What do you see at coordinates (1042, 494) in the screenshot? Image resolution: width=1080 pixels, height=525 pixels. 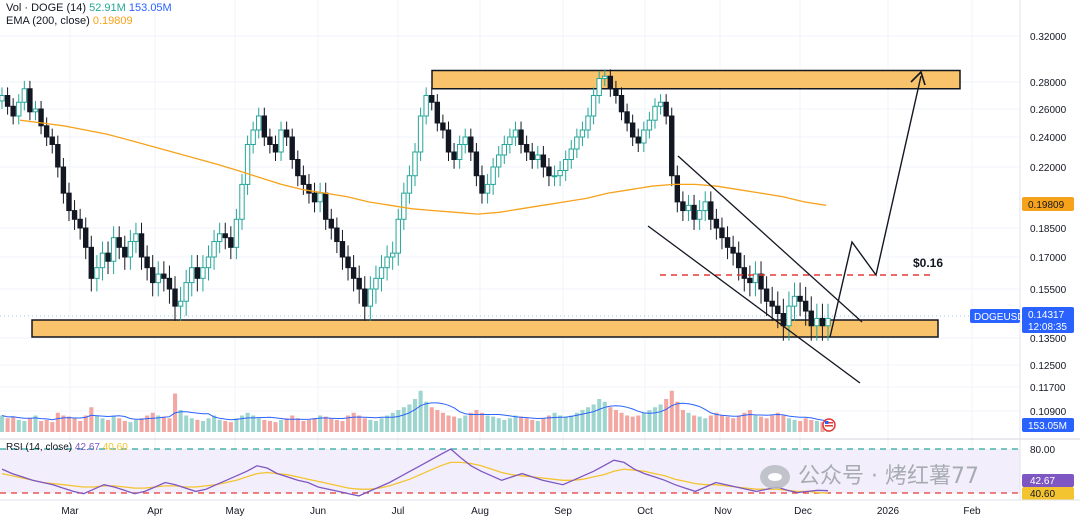 I see `rsi-ma-tag-text: 40.60` at bounding box center [1042, 494].